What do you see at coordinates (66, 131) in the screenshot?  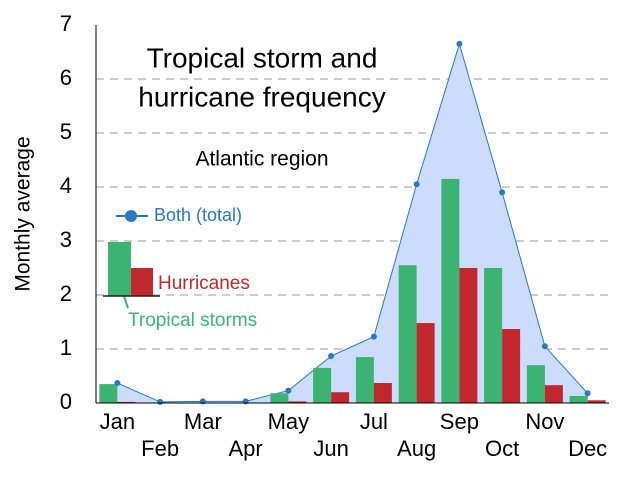 I see `y-tick-label: 5` at bounding box center [66, 131].